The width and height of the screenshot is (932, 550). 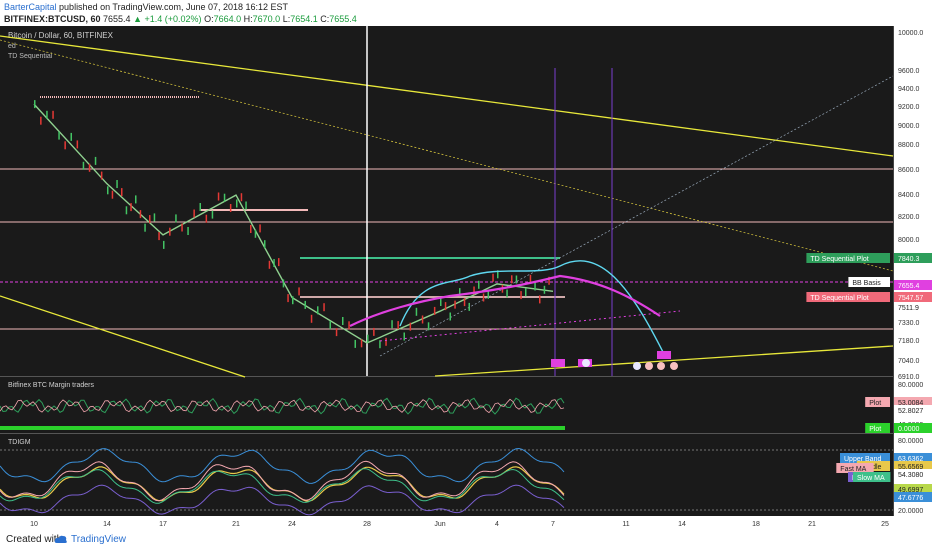 I want to click on y-tick-label: 80.0000, so click(x=910, y=441).